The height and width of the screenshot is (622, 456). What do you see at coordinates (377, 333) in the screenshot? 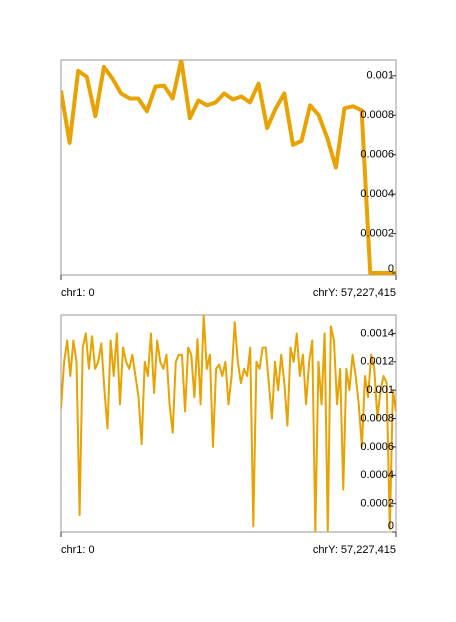
I see `y-tick-label: 0.0014` at bounding box center [377, 333].